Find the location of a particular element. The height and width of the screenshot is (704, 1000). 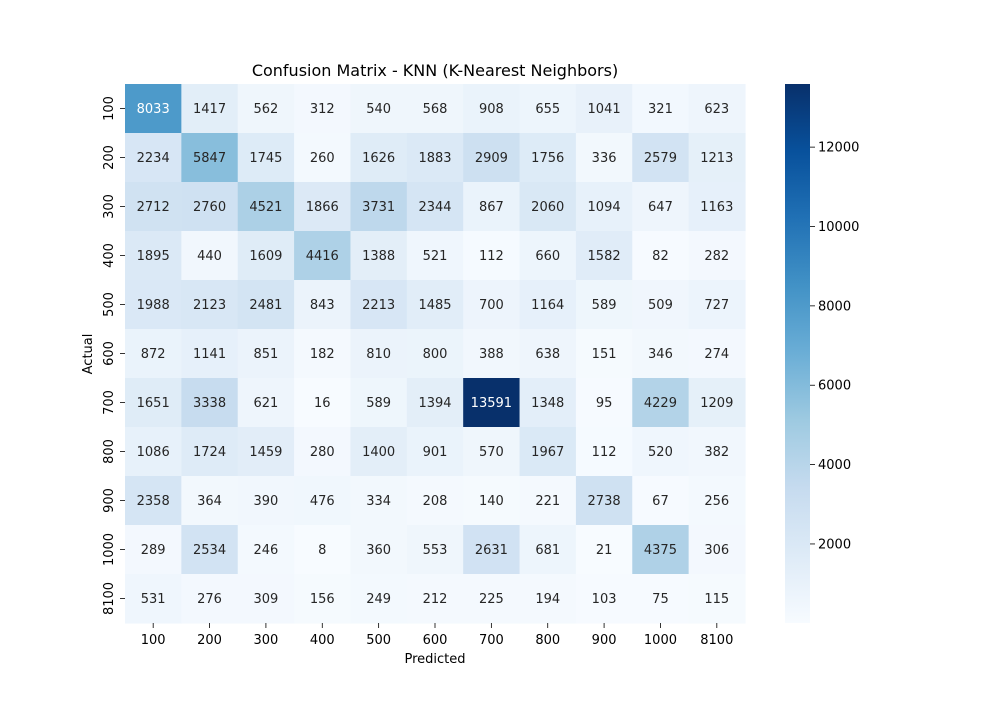

cell-value-label: 246 is located at coordinates (265, 550).